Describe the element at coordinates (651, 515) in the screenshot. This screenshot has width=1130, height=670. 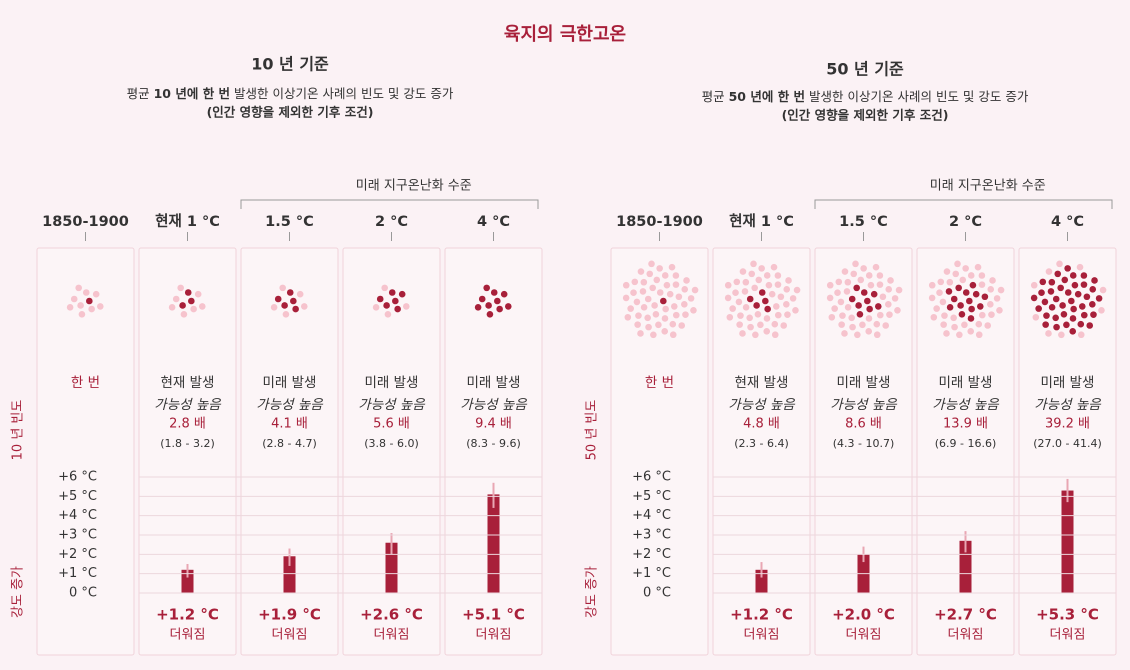
I see `y-tick-label: +4 °C` at that location.